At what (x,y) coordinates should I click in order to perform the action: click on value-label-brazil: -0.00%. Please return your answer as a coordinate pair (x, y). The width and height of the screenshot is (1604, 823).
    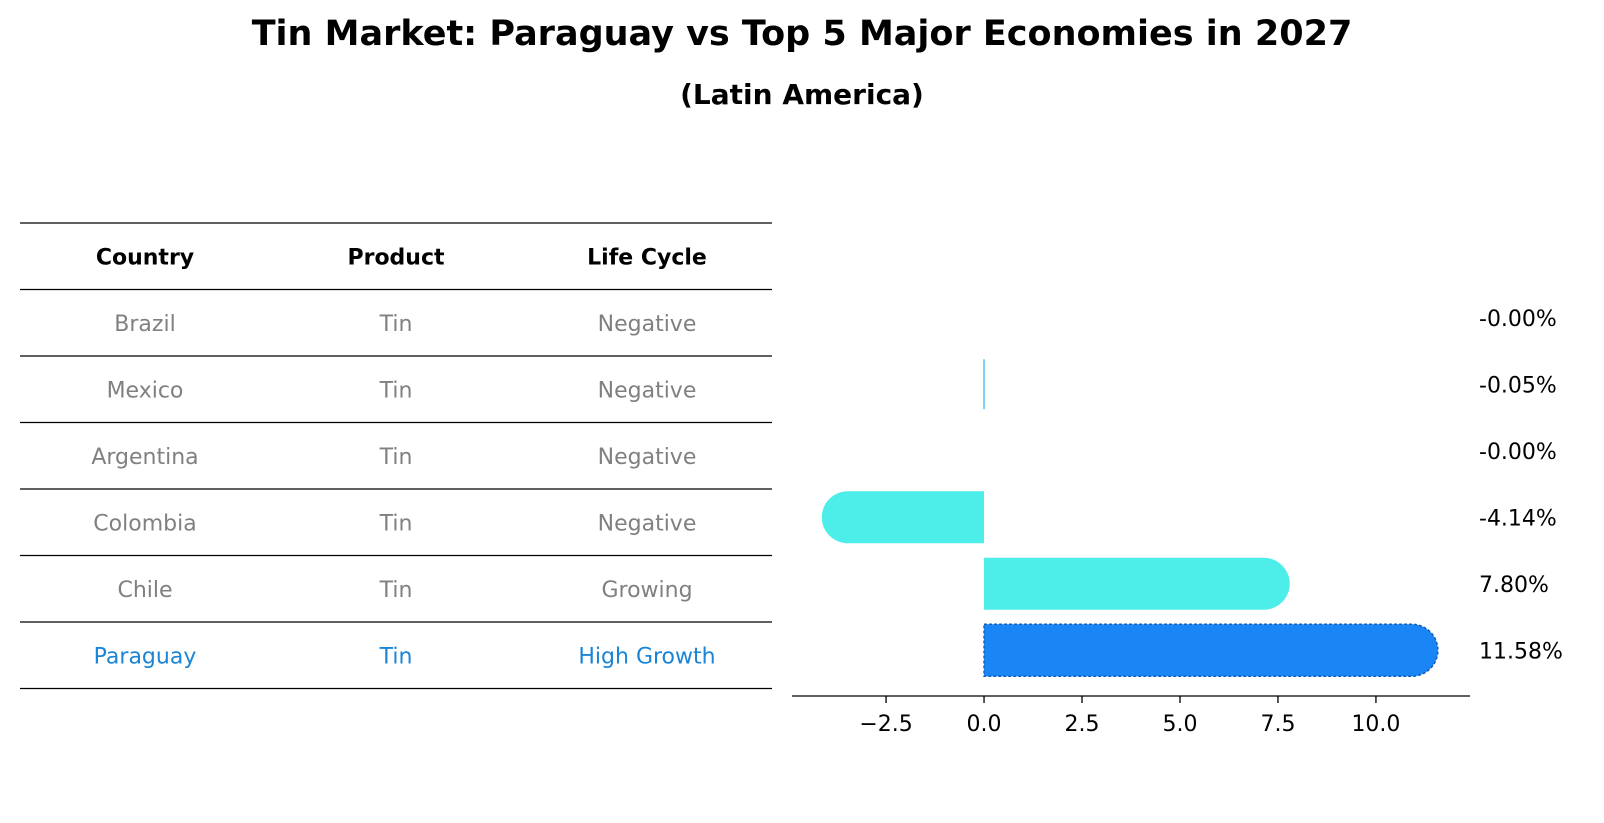
    Looking at the image, I should click on (1518, 319).